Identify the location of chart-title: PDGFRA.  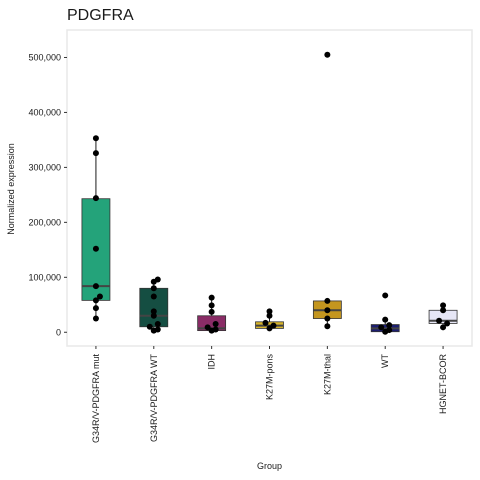
(100, 15).